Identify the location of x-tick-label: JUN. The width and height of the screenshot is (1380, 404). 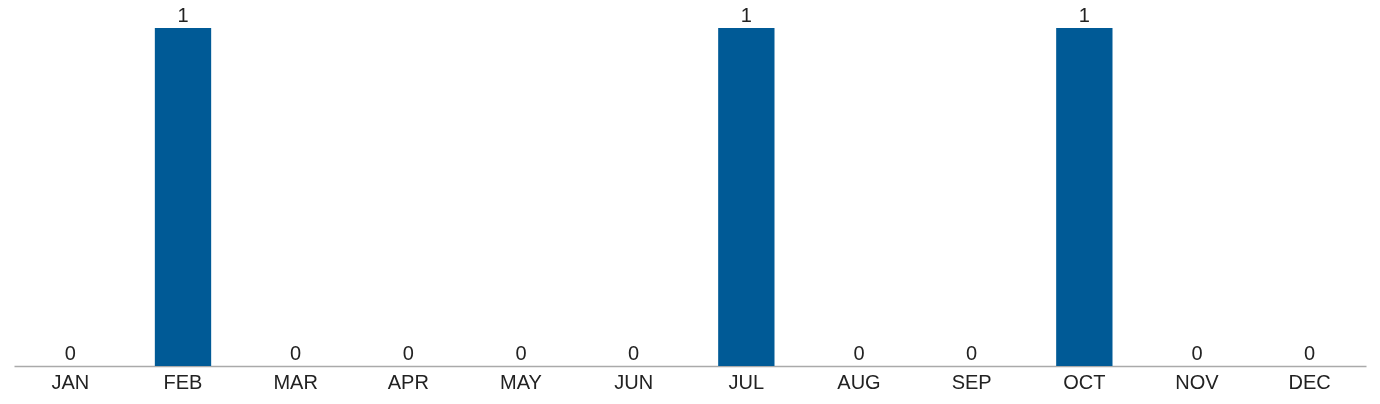
(634, 381).